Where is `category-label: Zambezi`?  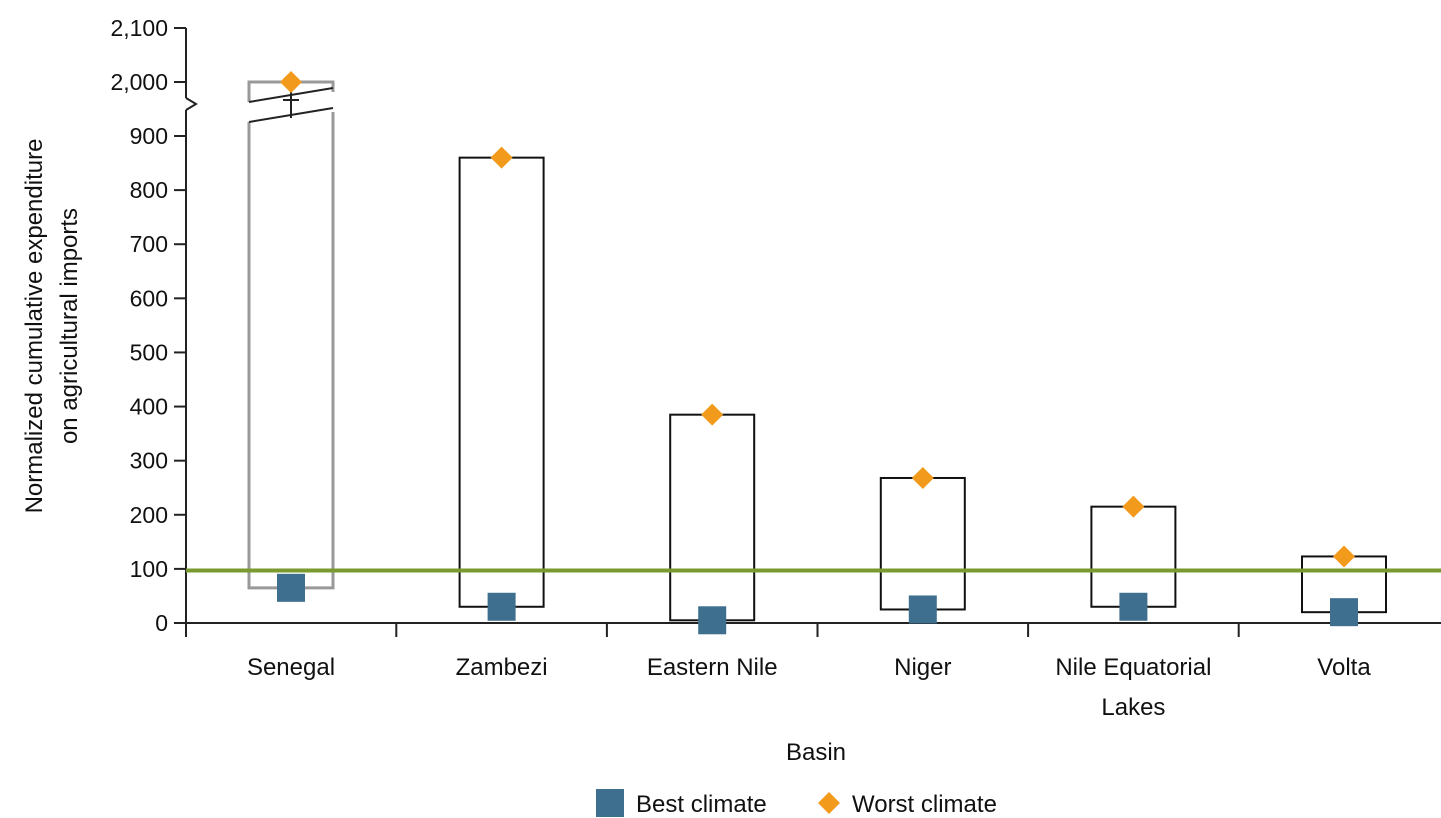
category-label: Zambezi is located at coordinates (502, 667).